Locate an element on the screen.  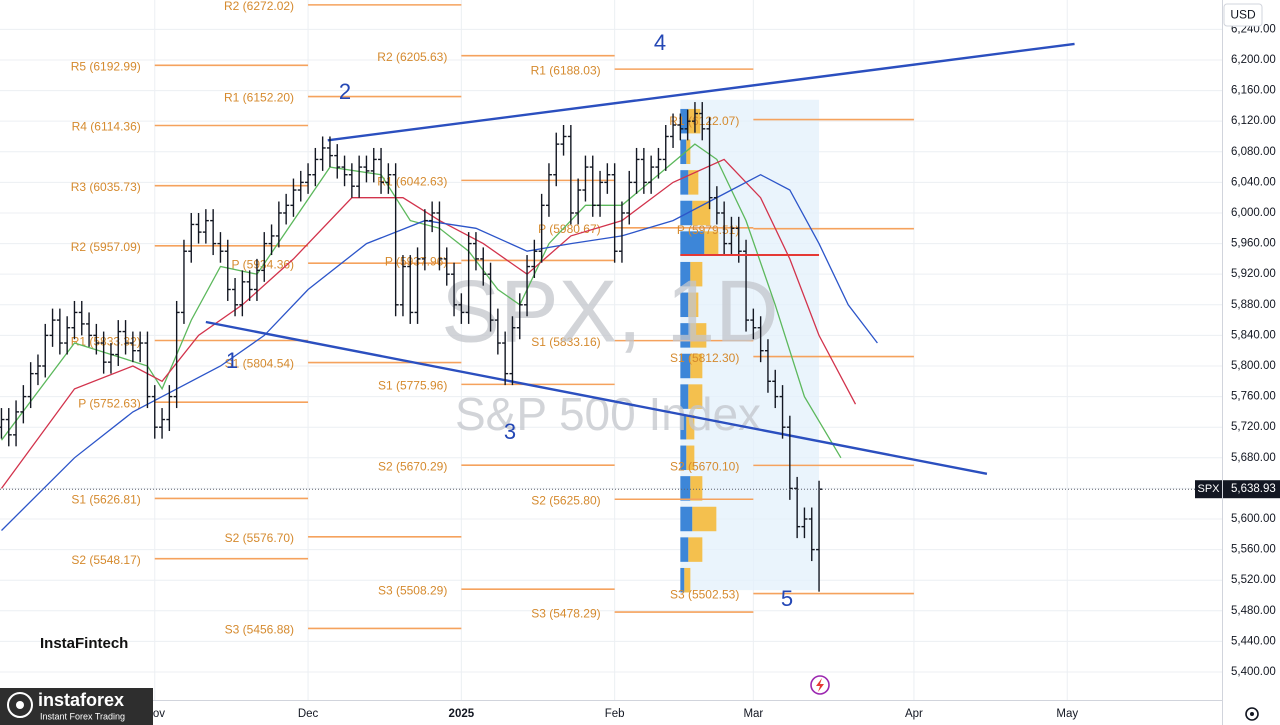
x-tick-label: Dec is located at coordinates (308, 714).